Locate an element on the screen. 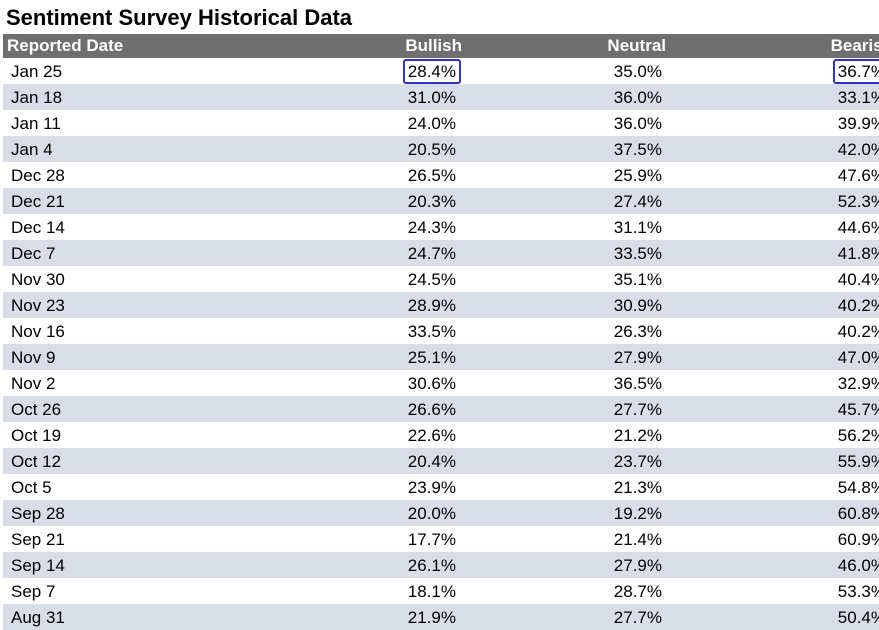 This screenshot has height=630, width=879. cell-reported-date: Jan 11 is located at coordinates (122, 123).